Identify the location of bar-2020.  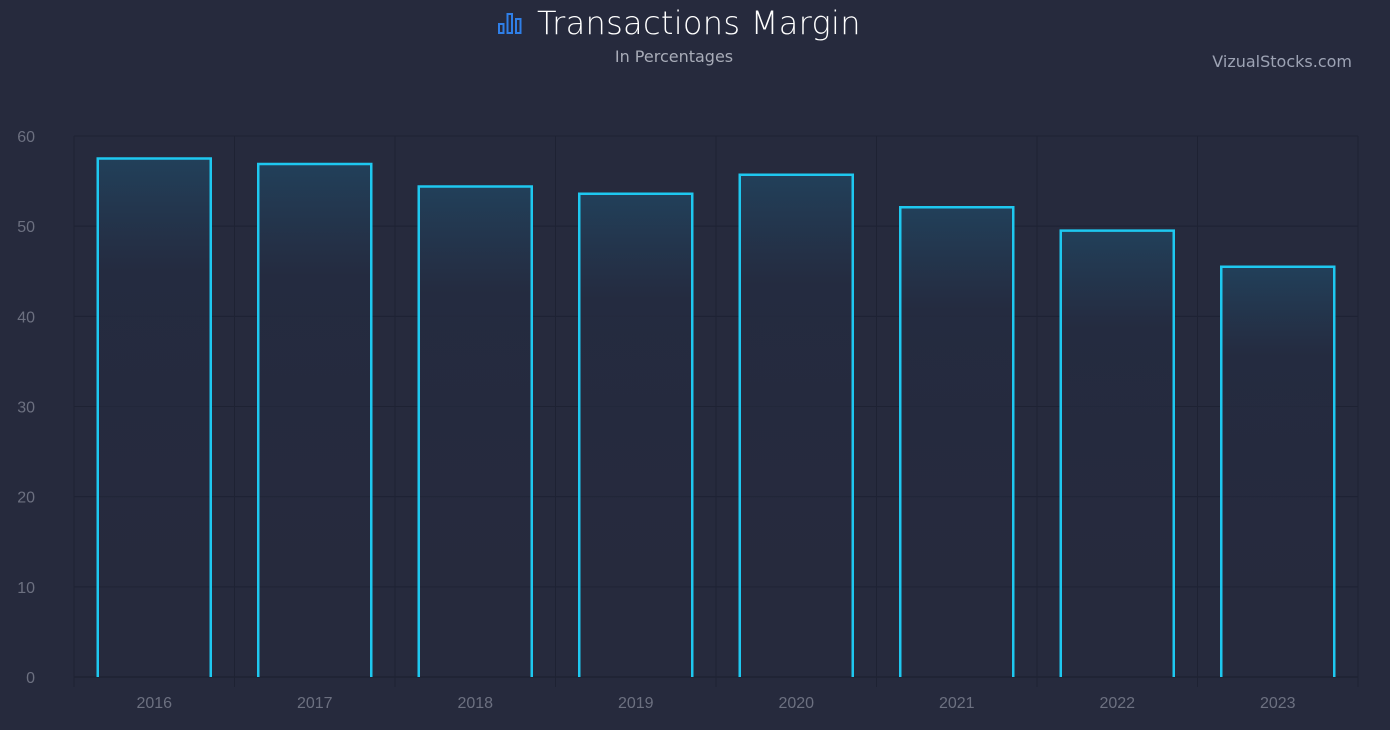
(796, 425).